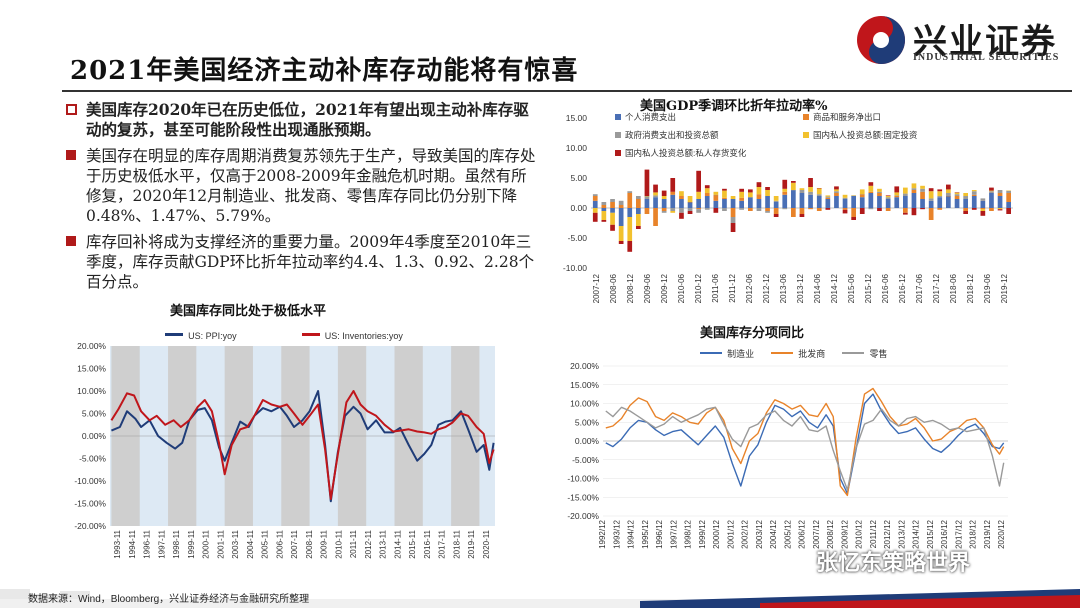 This screenshot has height=608, width=1080. What do you see at coordinates (716, 533) in the screenshot?
I see `x-tick-label: 2000/12` at bounding box center [716, 533].